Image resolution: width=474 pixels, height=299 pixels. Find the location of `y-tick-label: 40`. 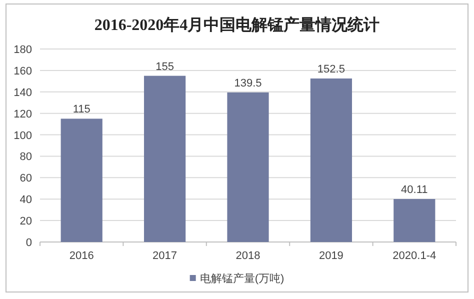

y-tick-label: 40 is located at coordinates (26, 200).